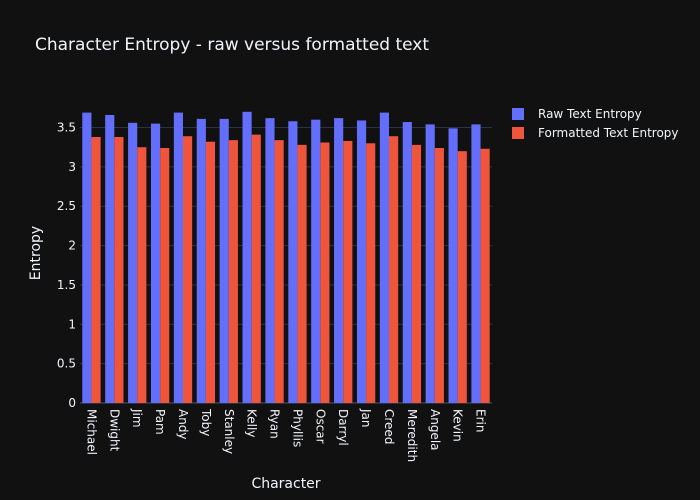 The height and width of the screenshot is (500, 700). What do you see at coordinates (366, 418) in the screenshot?
I see `x-tick-label: Jan` at bounding box center [366, 418].